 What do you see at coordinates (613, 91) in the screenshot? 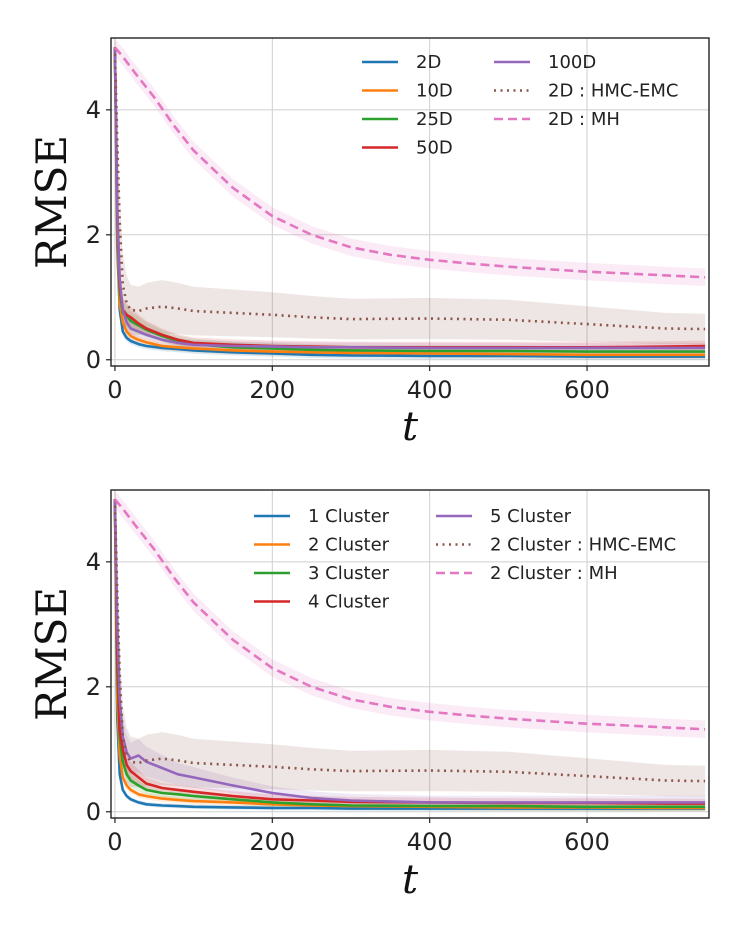
I see `legend-label: 2D : HMC-EMC` at bounding box center [613, 91].